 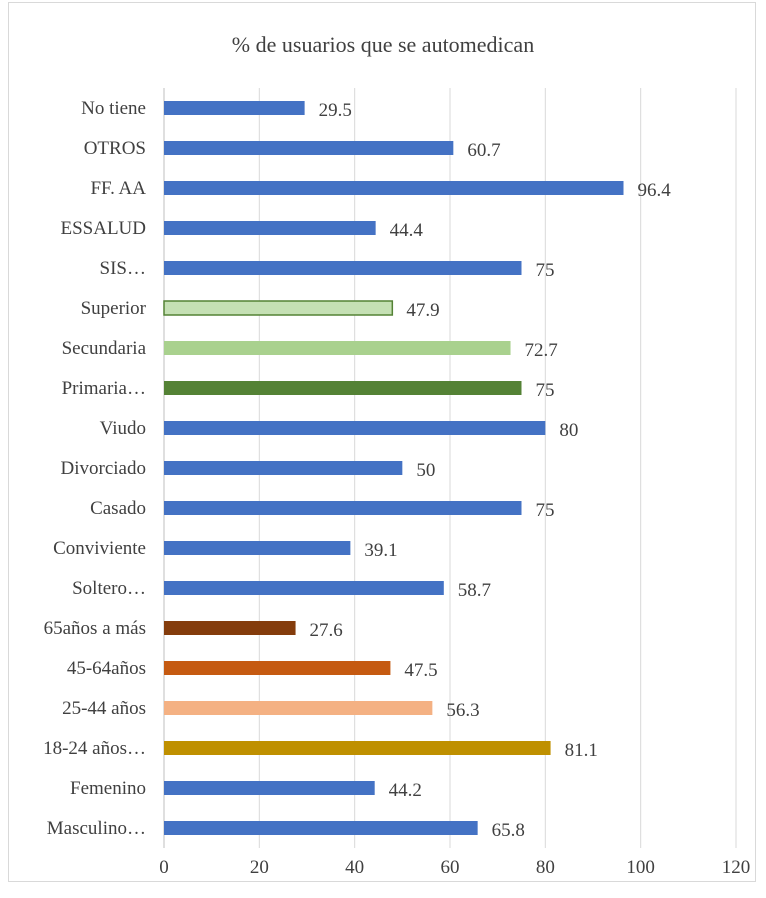 I want to click on data-label: 72.7, so click(x=541, y=350).